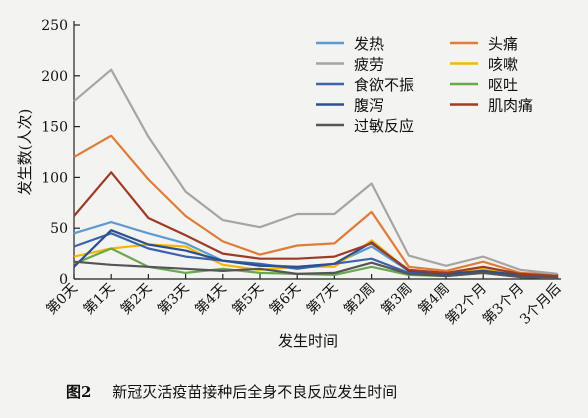 The image size is (588, 418). What do you see at coordinates (369, 65) in the screenshot?
I see `legend-label: 疲劳` at bounding box center [369, 65].